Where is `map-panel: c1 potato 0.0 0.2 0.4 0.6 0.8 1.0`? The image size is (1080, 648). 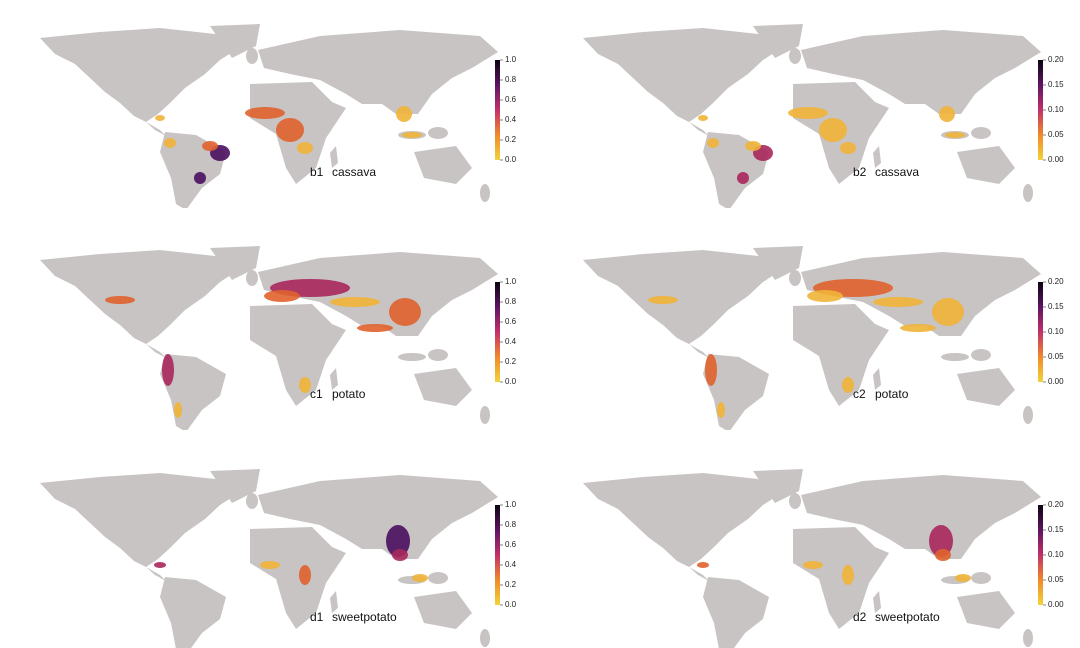
map-panel: c1 potato 0.0 0.2 0.4 0.6 0.8 1.0 is located at coordinates (278, 339).